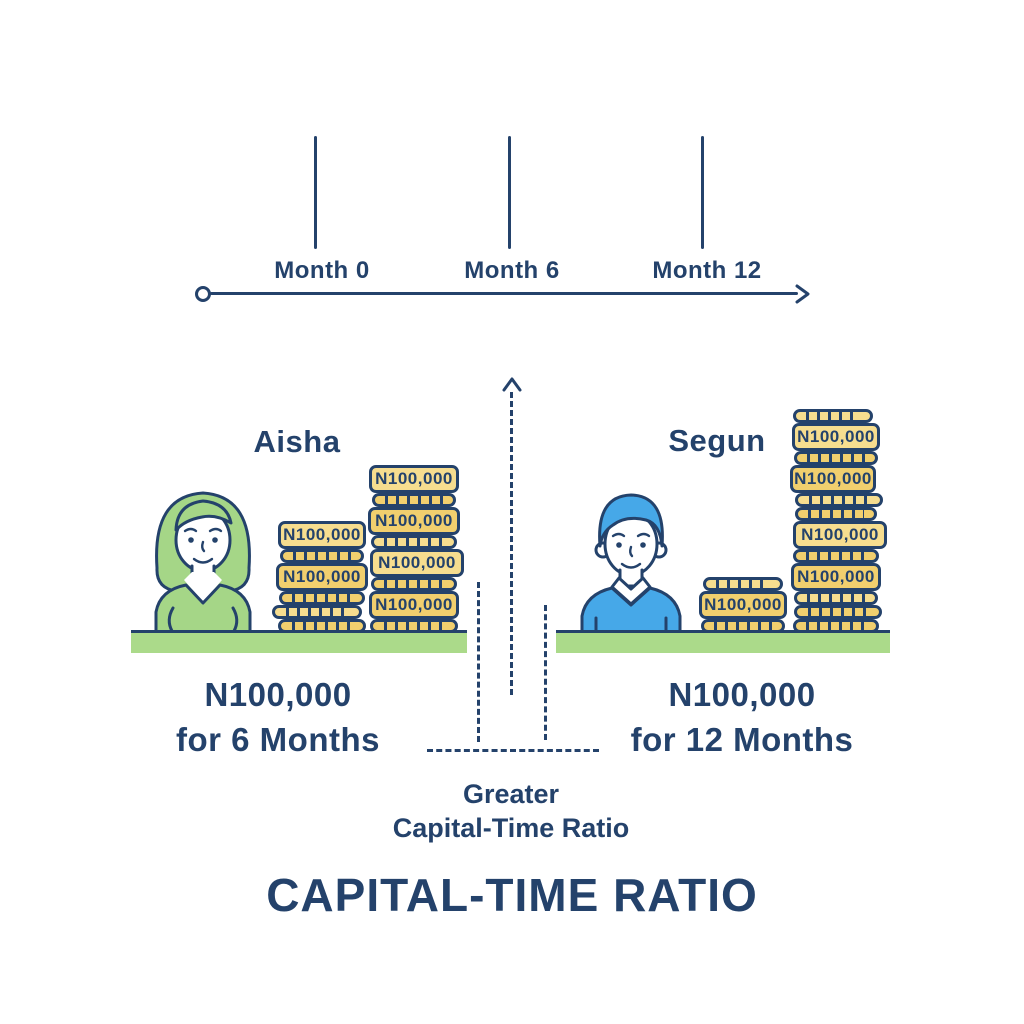 The image size is (1024, 1024). I want to click on timeline-tick-month6, so click(509, 192).